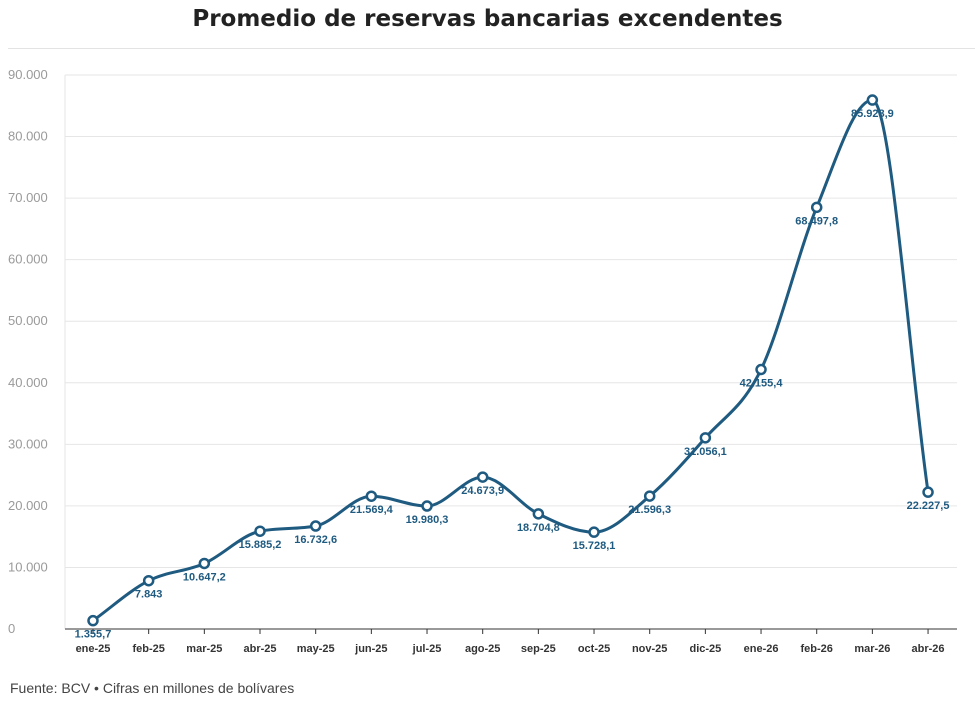 The height and width of the screenshot is (705, 975). Describe the element at coordinates (649, 510) in the screenshot. I see `data-label: 21.596,3` at that location.